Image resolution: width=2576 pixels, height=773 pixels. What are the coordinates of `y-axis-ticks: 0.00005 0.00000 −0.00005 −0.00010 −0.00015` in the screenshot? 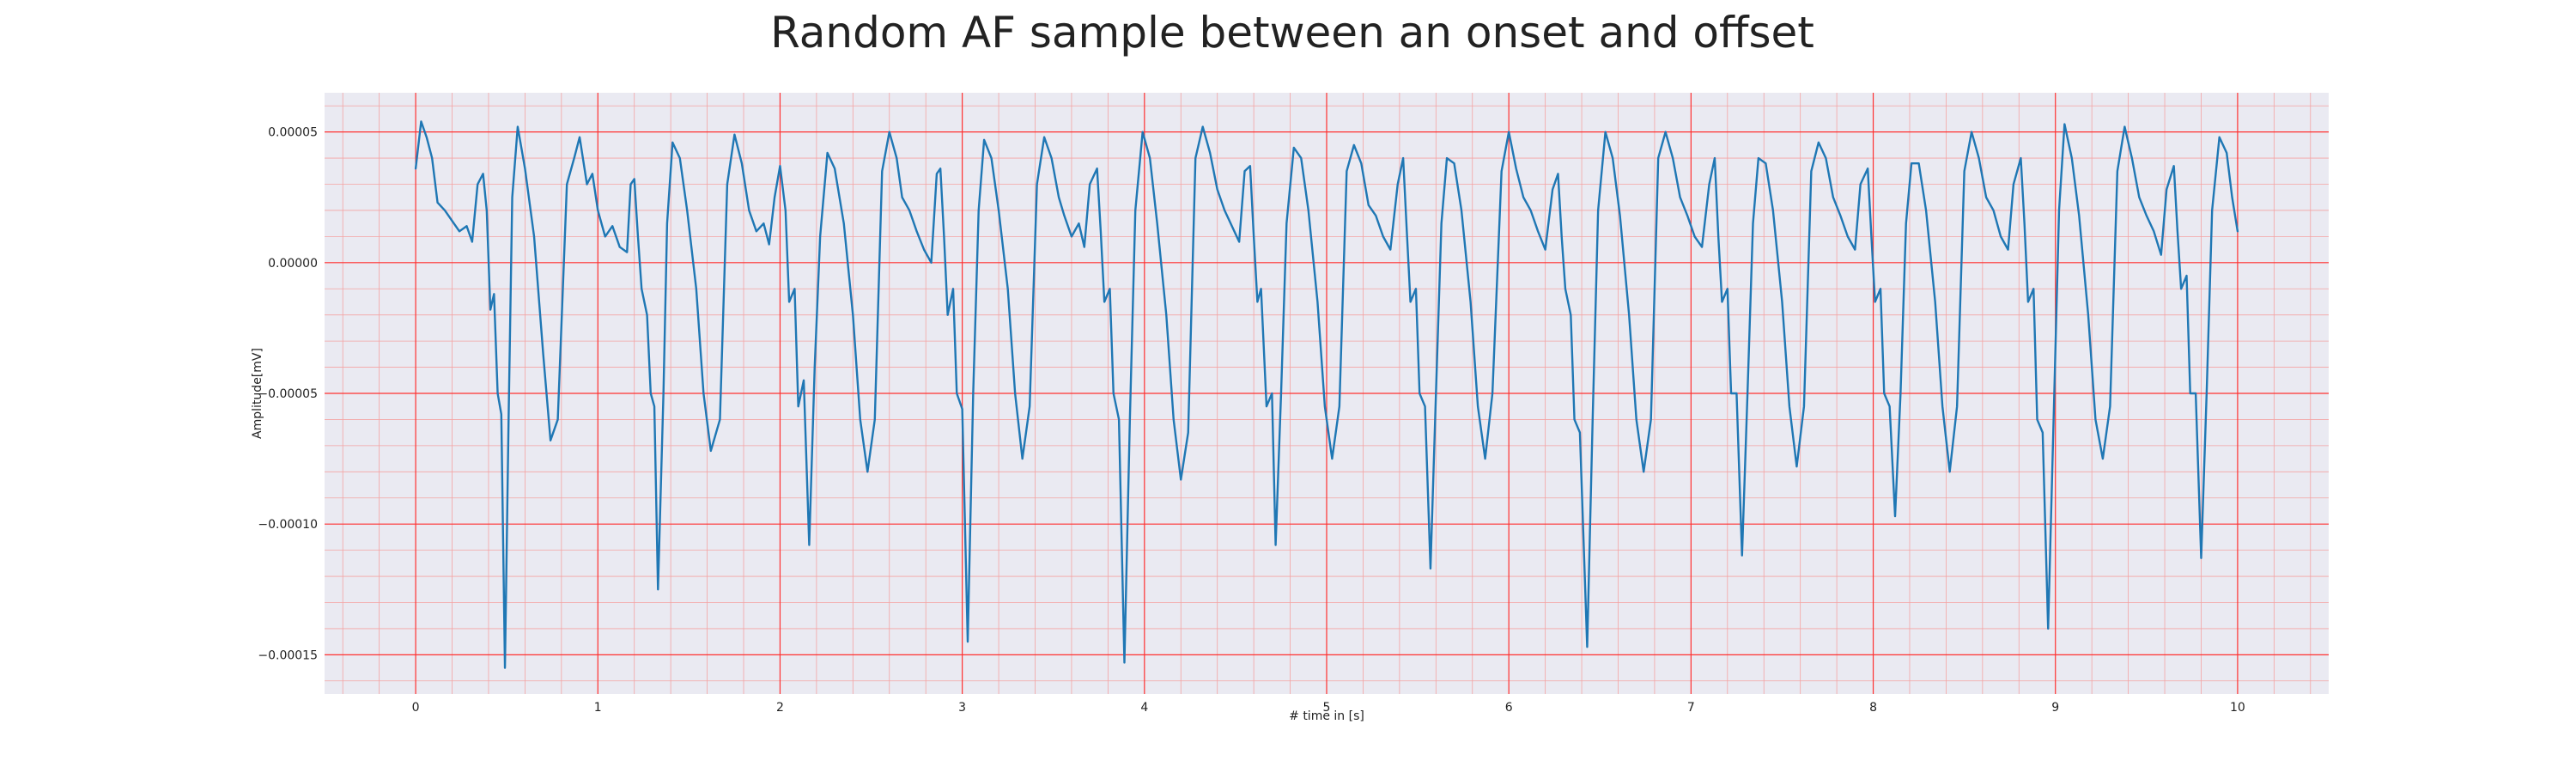 It's located at (288, 394).